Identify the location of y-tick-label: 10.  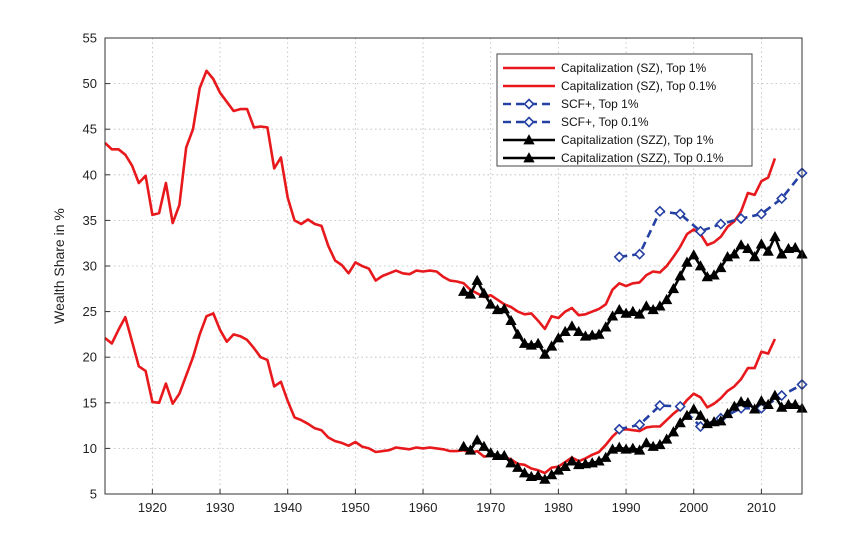
(90, 448).